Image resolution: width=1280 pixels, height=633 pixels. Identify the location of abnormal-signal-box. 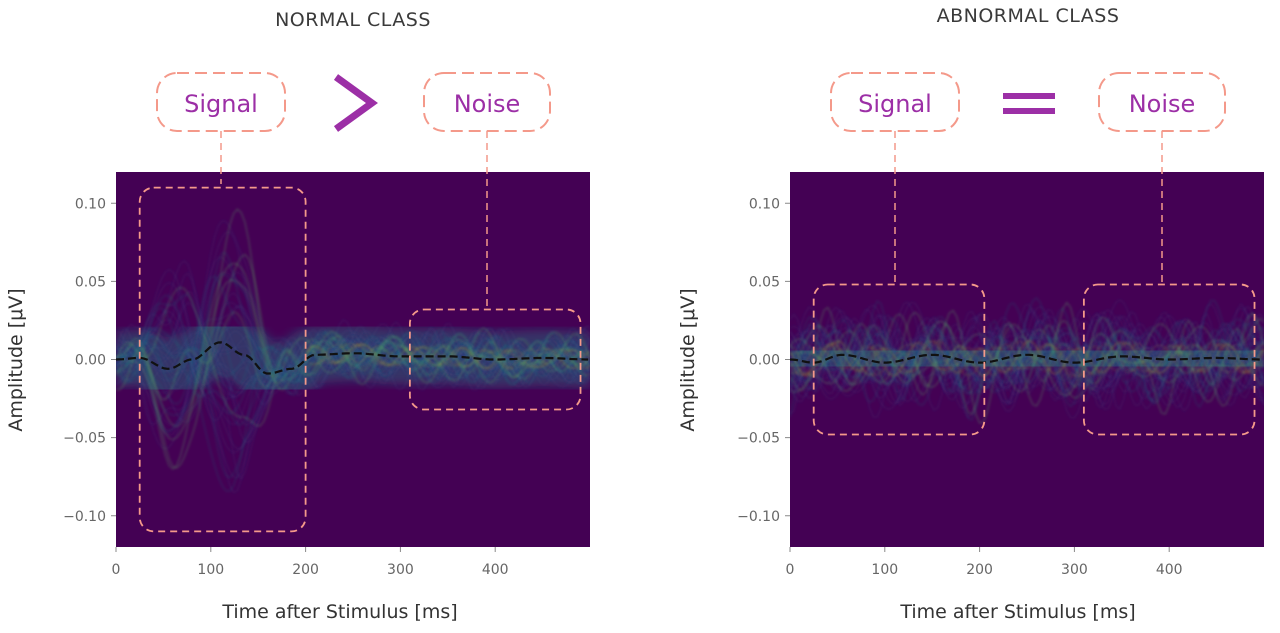
(899, 359).